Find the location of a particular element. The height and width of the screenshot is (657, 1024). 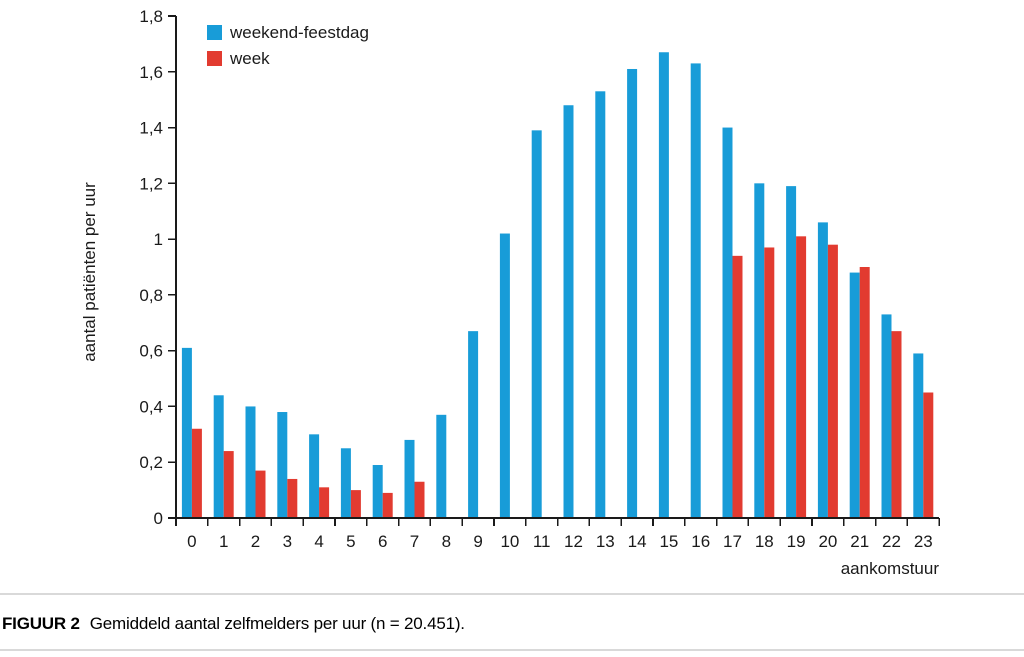

x-tick-label: 17 is located at coordinates (732, 541).